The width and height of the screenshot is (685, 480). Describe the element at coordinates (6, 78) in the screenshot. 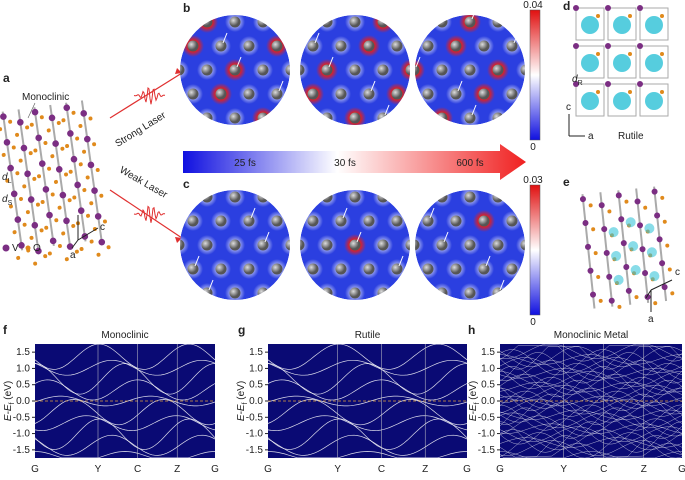

I see `label: a` at that location.